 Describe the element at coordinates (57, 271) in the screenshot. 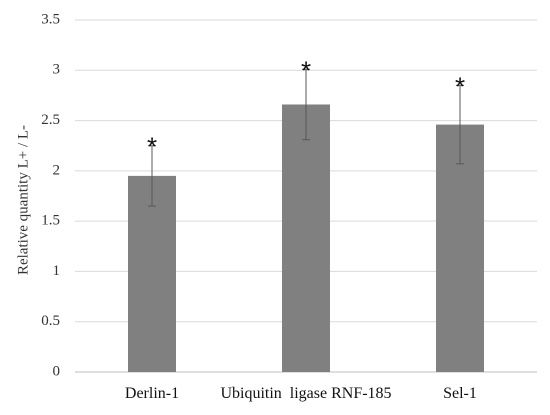

I see `y-tick-label: 1` at that location.